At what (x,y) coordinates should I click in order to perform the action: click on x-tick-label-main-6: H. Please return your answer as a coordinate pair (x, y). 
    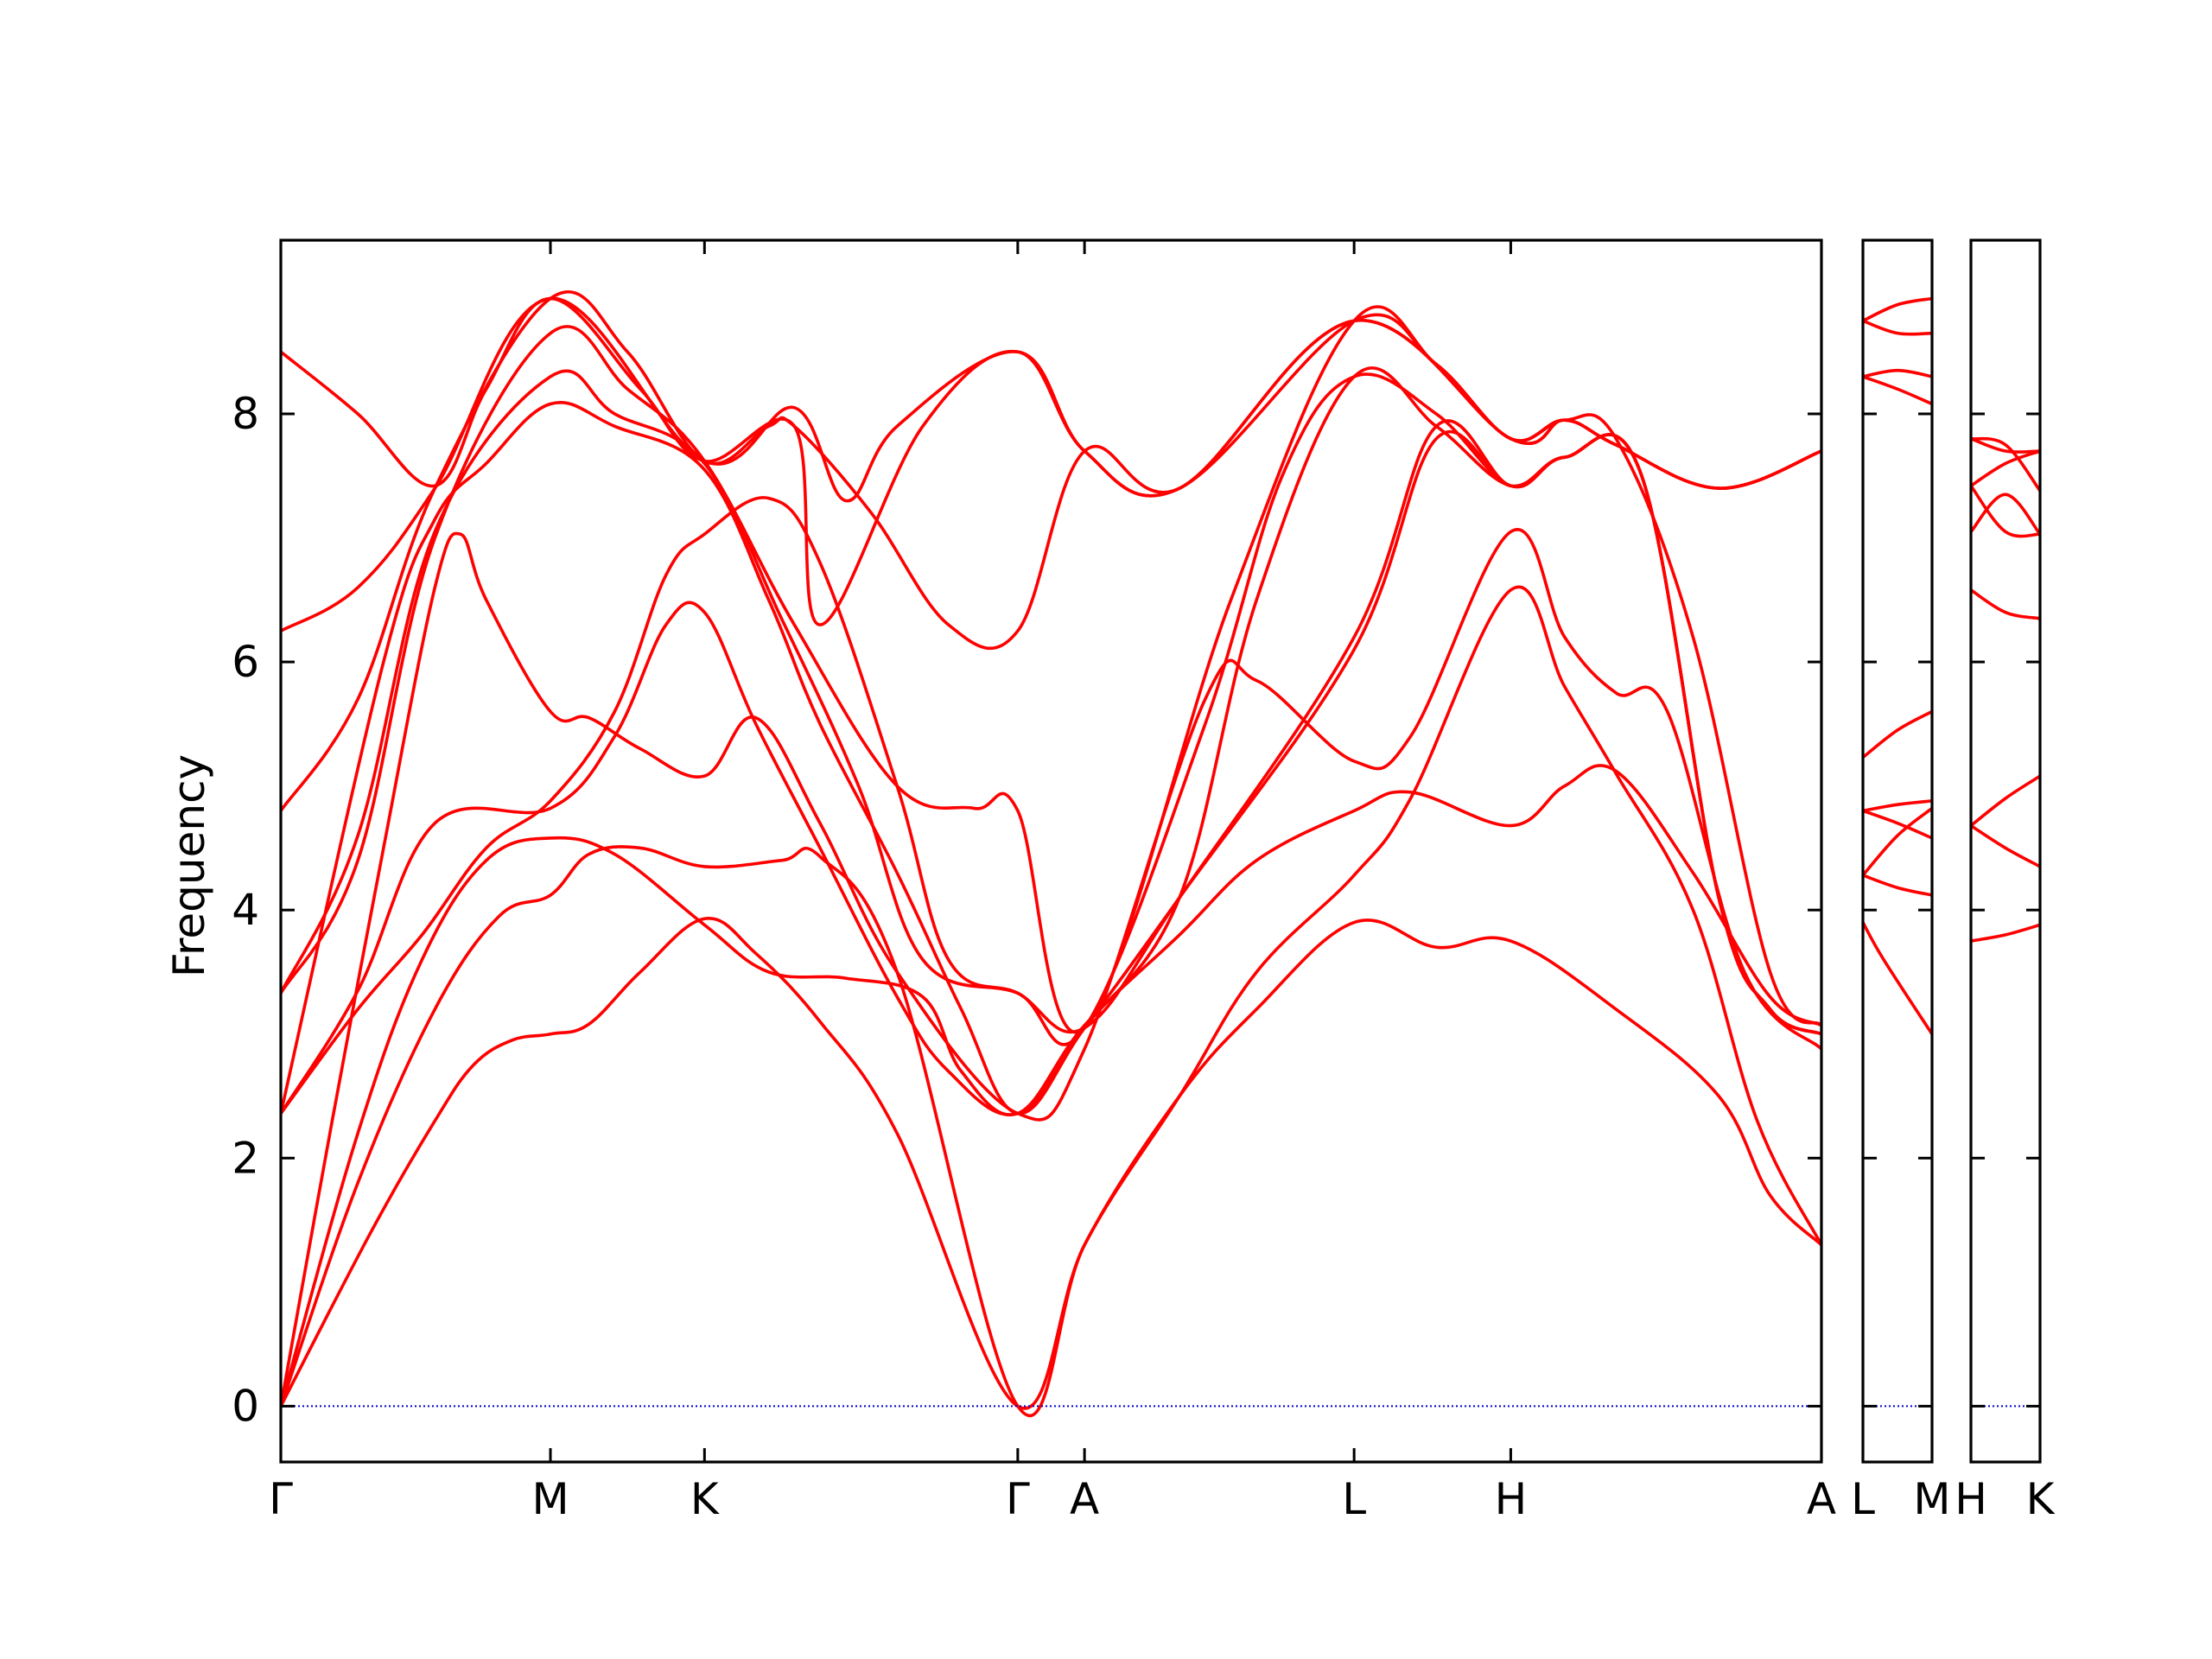
    Looking at the image, I should click on (1511, 1499).